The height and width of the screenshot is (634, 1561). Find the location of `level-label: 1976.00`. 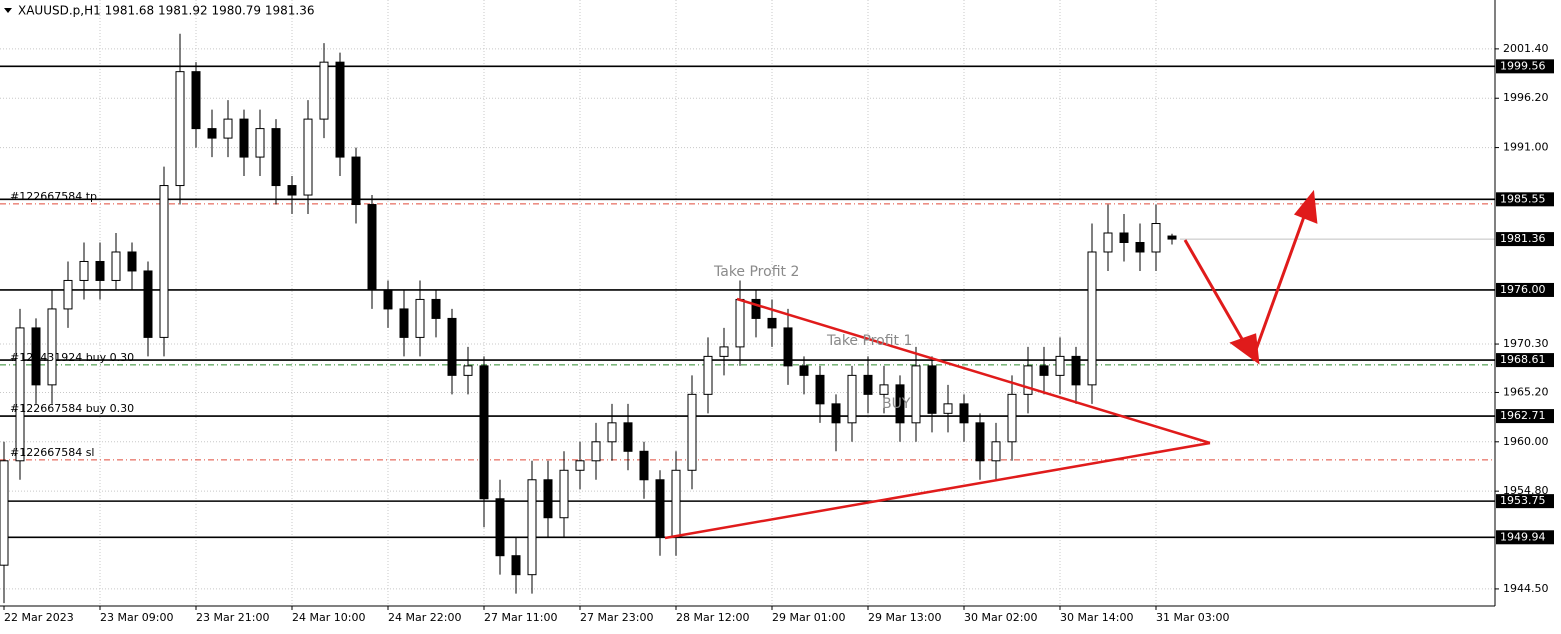

level-label: 1976.00 is located at coordinates (1523, 289).